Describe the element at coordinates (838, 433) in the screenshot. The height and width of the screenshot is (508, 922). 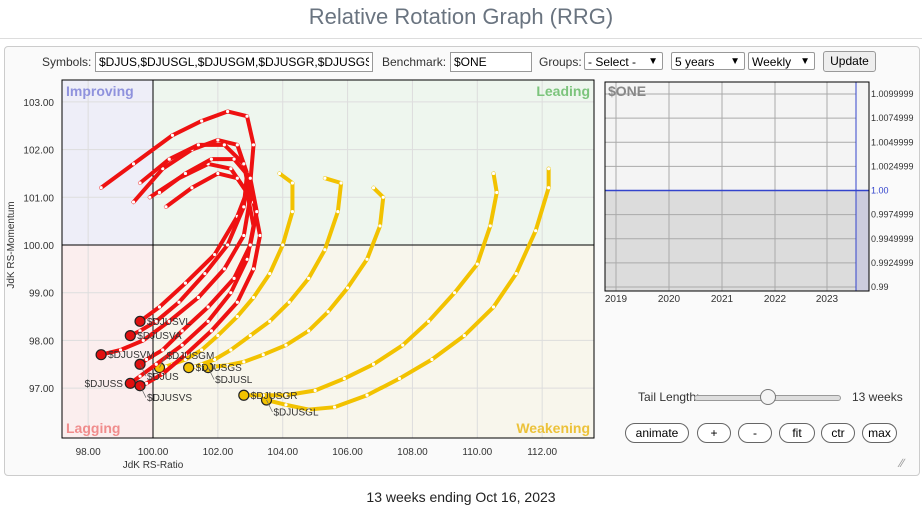
I see `center-button: ctr` at that location.